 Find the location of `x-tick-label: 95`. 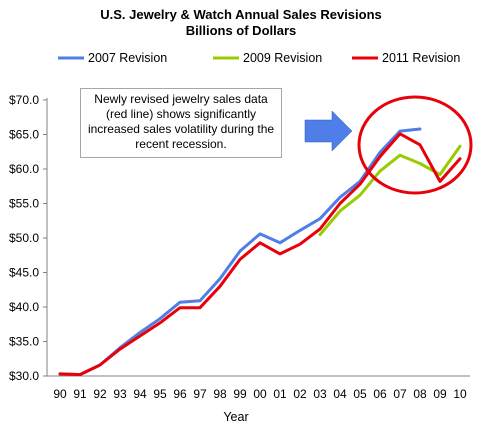

x-tick-label: 95 is located at coordinates (160, 394).